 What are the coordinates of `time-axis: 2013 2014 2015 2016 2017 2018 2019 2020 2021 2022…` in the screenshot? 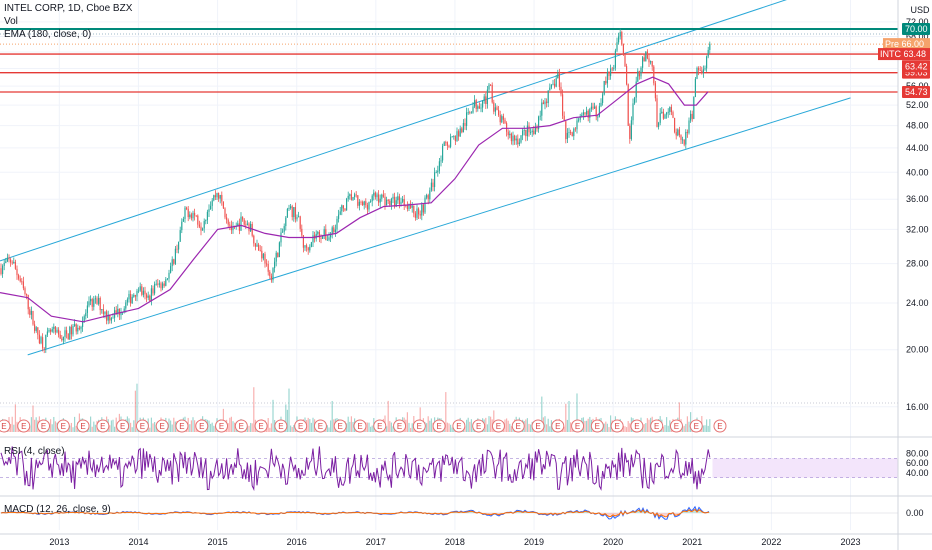 It's located at (454, 542).